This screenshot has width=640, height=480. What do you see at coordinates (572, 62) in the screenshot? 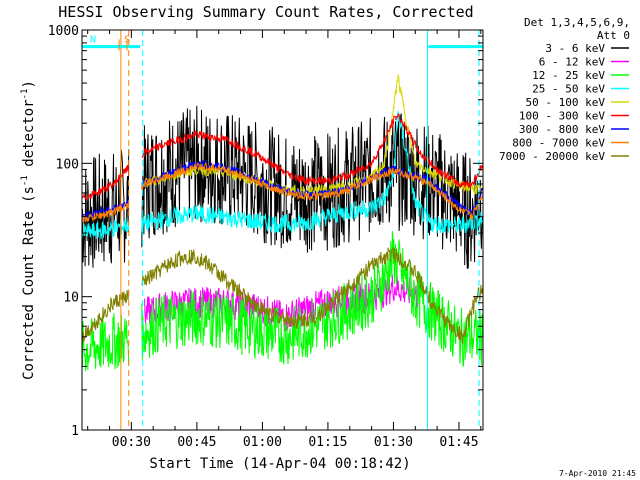
I see `legend-label-1: 6 - 12 keV` at bounding box center [572, 62].